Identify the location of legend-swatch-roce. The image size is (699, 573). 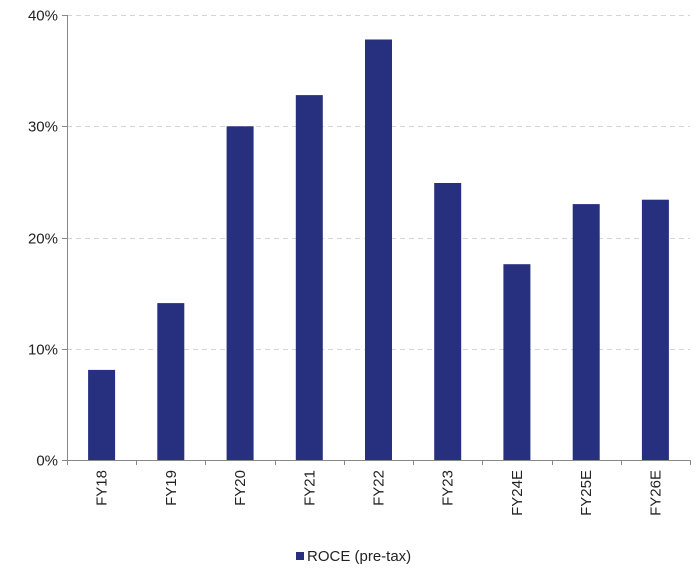
(300, 556).